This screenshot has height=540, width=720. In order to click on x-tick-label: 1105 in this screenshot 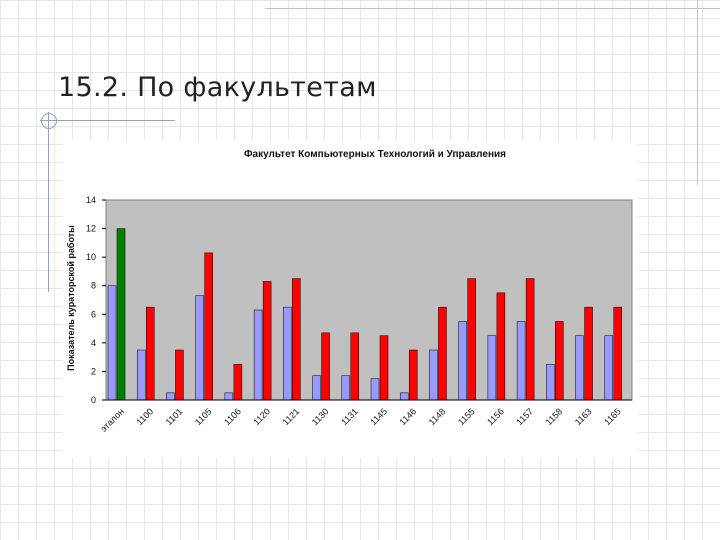, I will do `click(203, 416)`.